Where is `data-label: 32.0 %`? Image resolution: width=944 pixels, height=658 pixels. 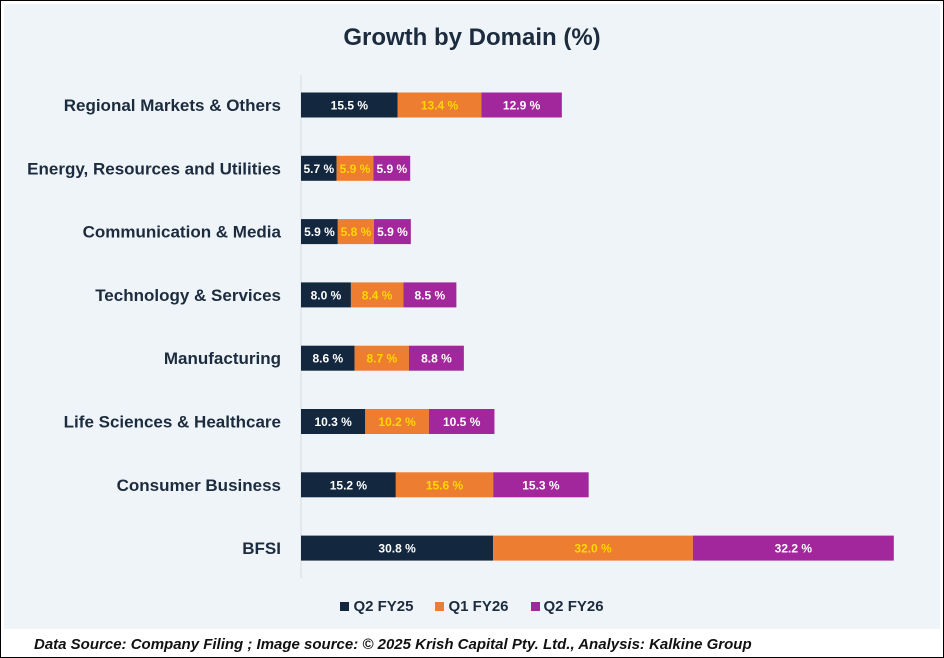 data-label: 32.0 % is located at coordinates (593, 549).